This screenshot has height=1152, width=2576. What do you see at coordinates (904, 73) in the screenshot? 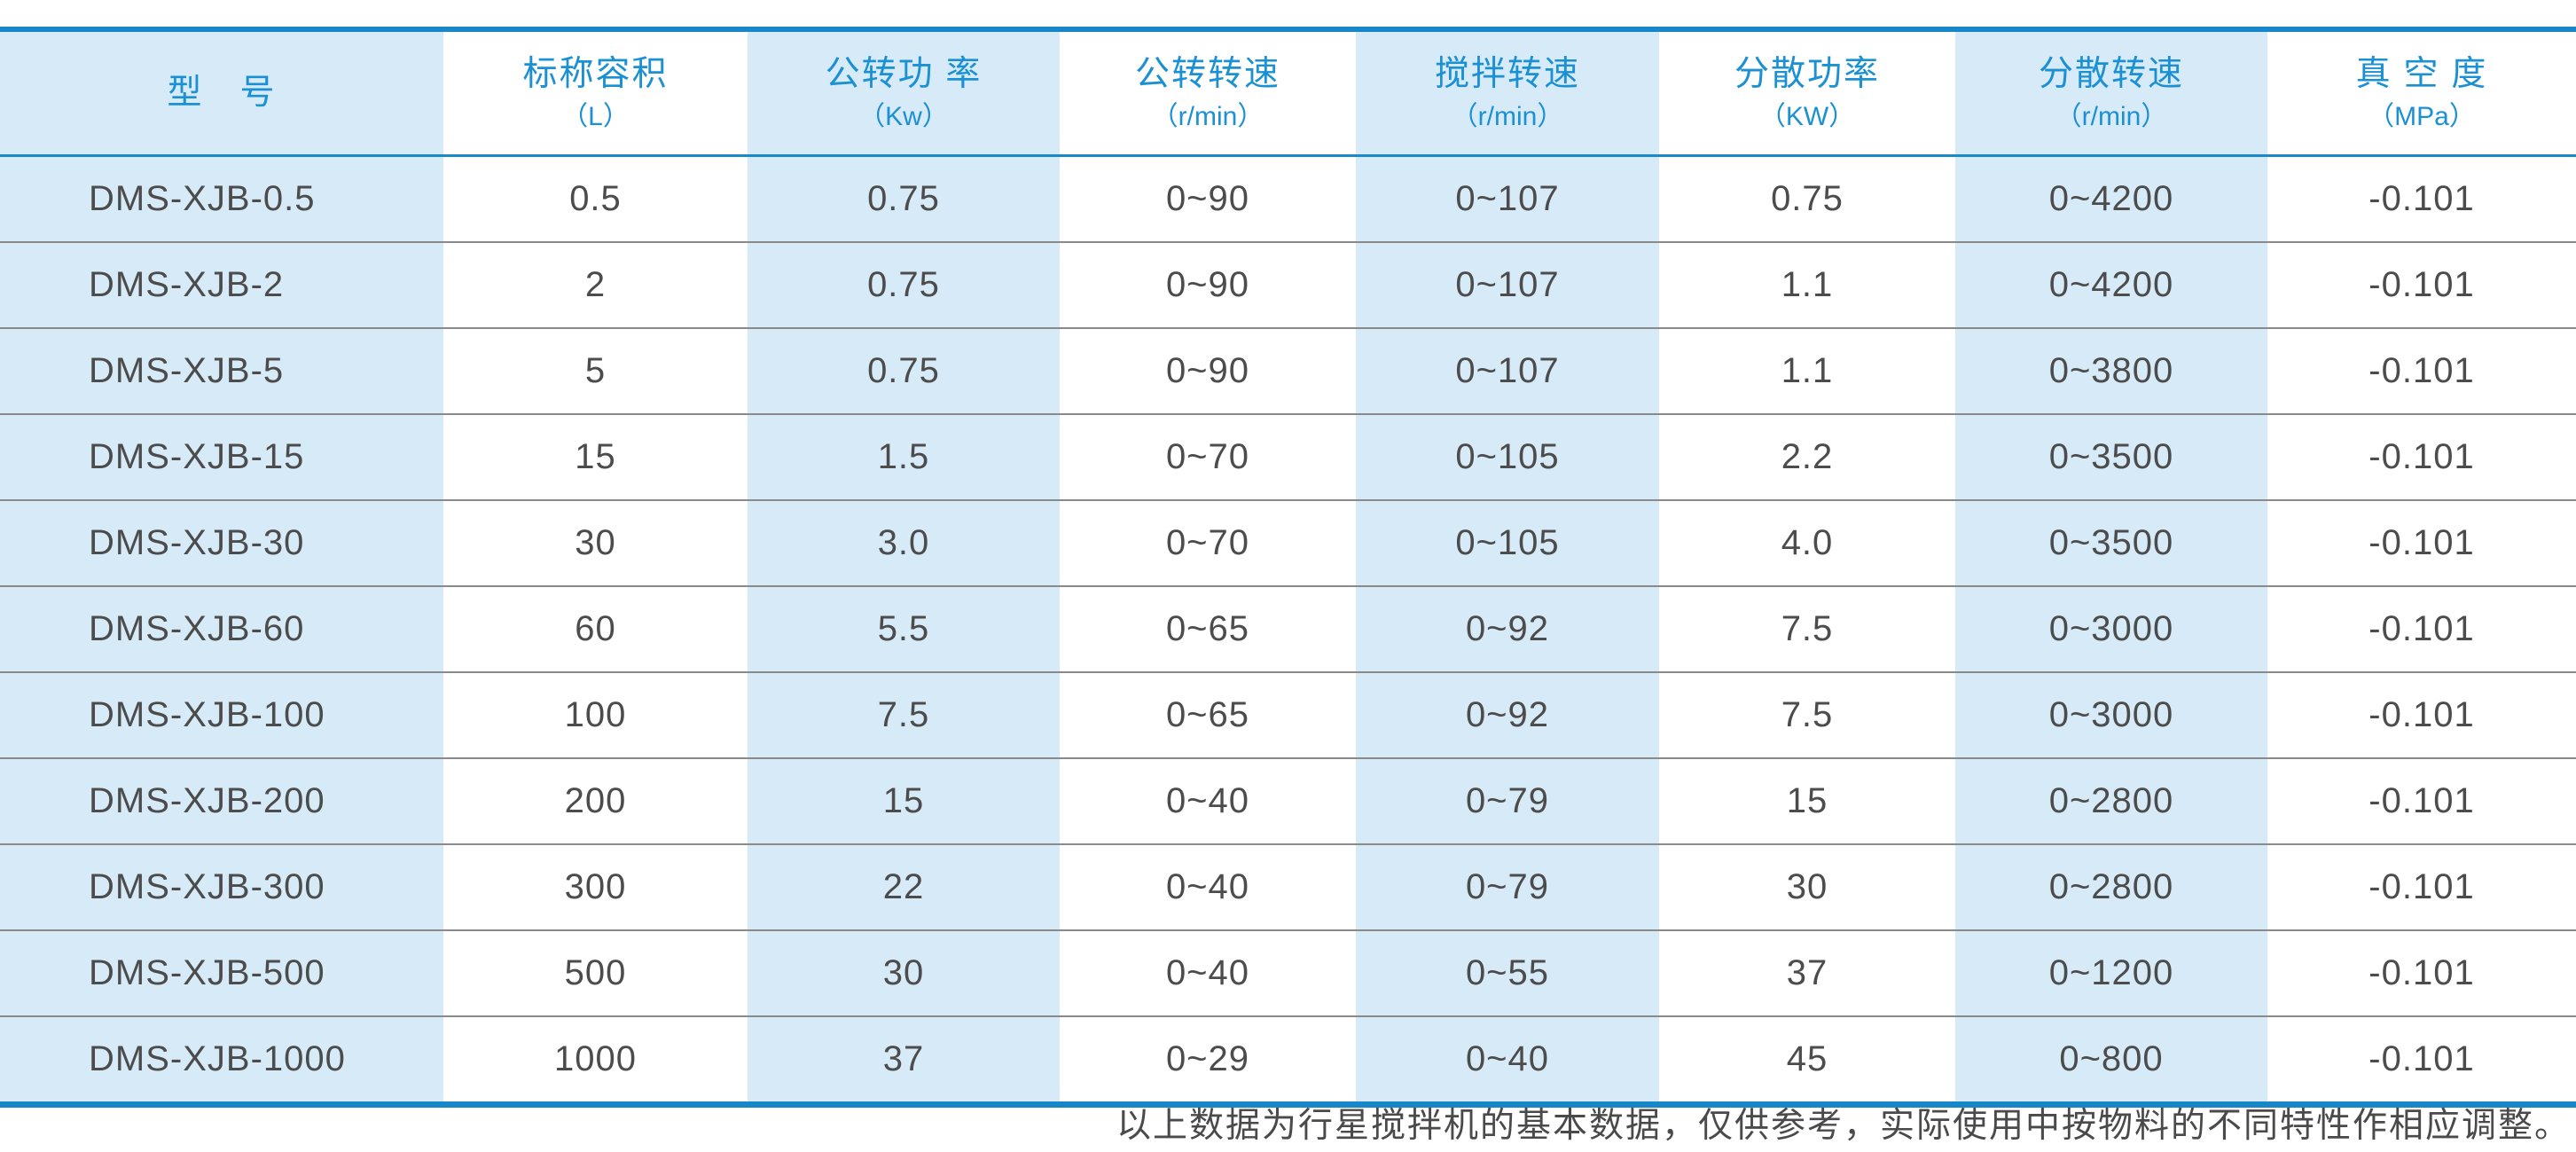
I see `header-title: 公转功 率` at bounding box center [904, 73].